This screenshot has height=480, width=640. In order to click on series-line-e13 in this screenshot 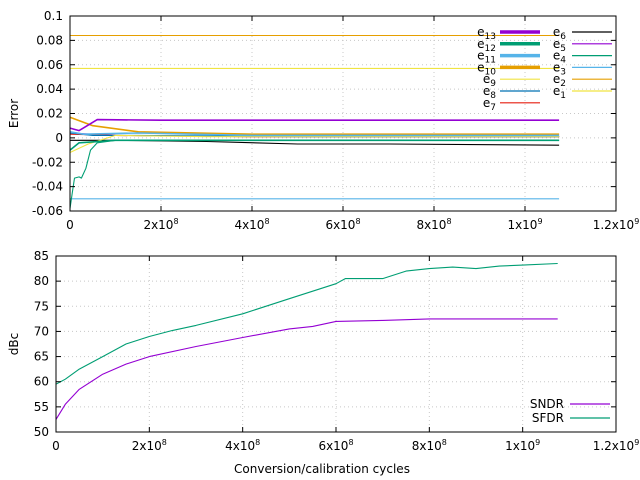, I will do `click(314, 125)`.